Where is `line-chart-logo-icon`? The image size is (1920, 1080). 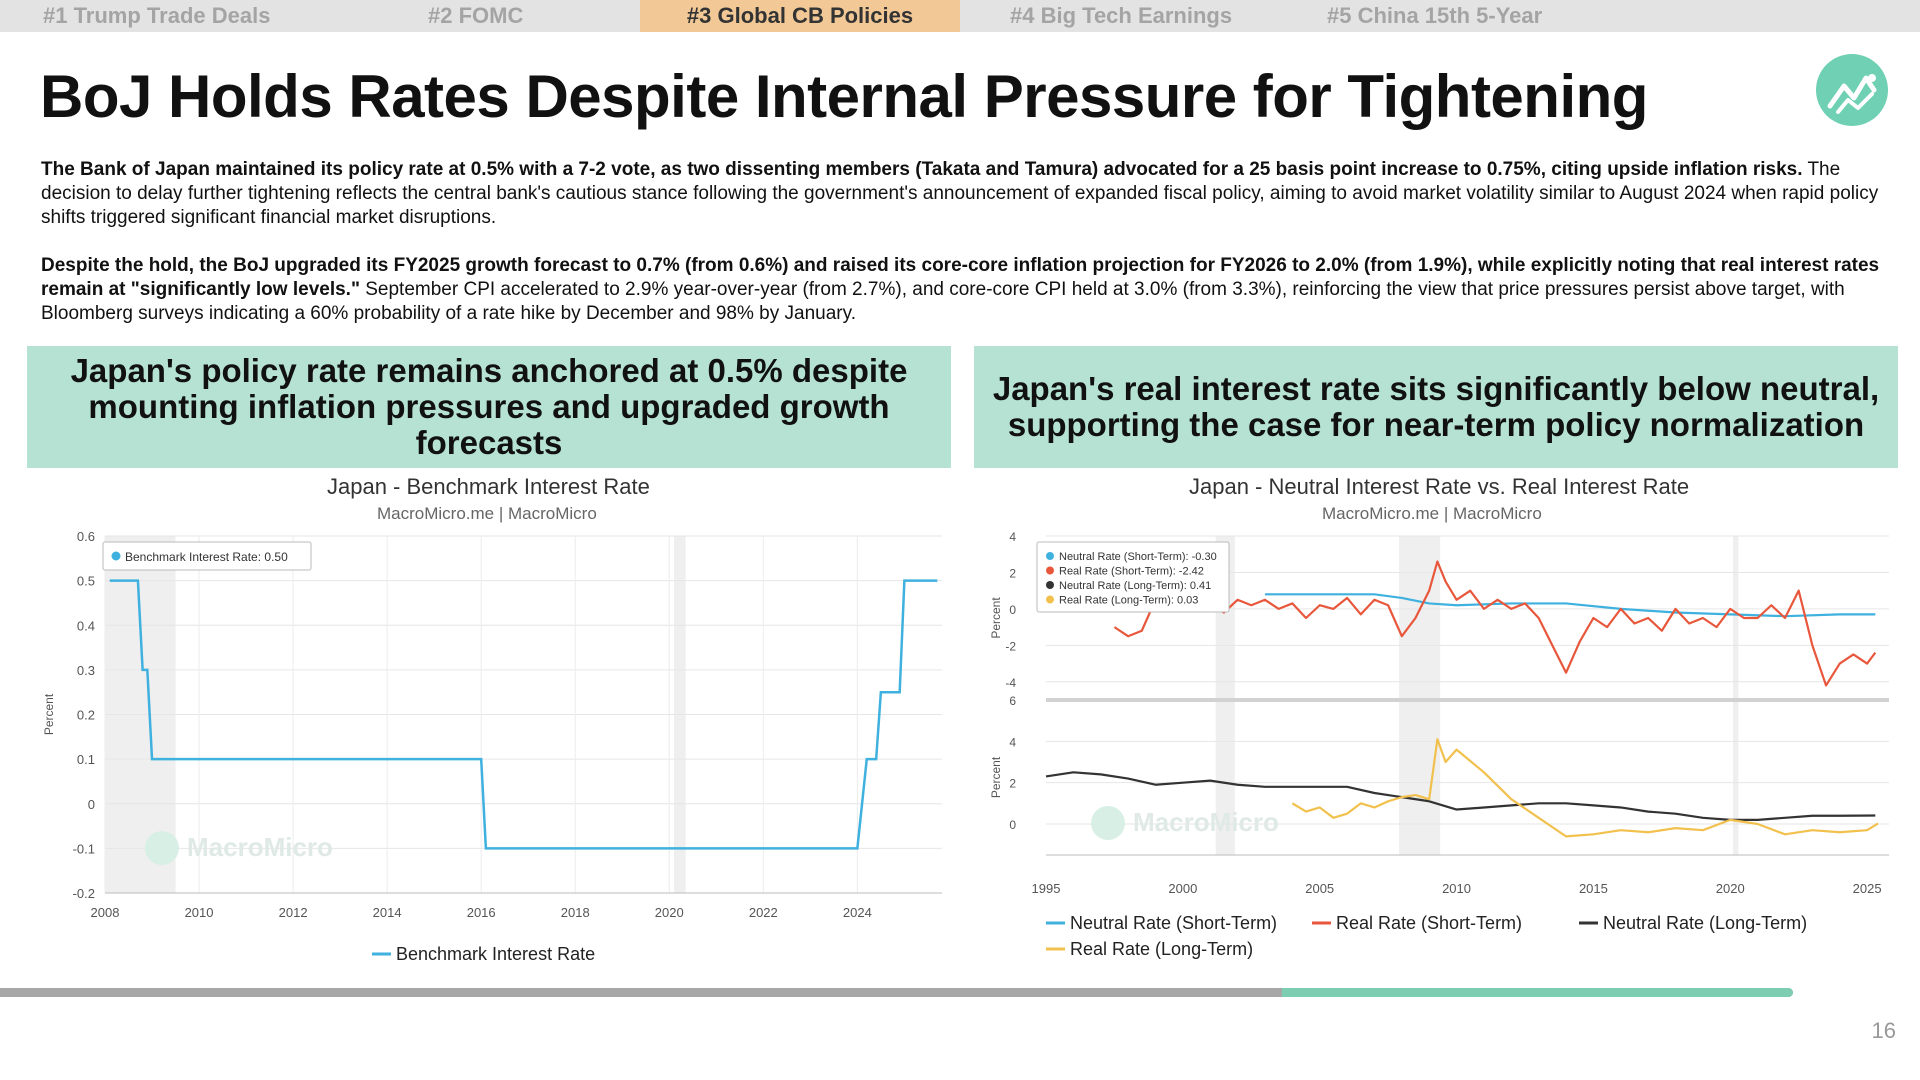 line-chart-logo-icon is located at coordinates (1852, 90).